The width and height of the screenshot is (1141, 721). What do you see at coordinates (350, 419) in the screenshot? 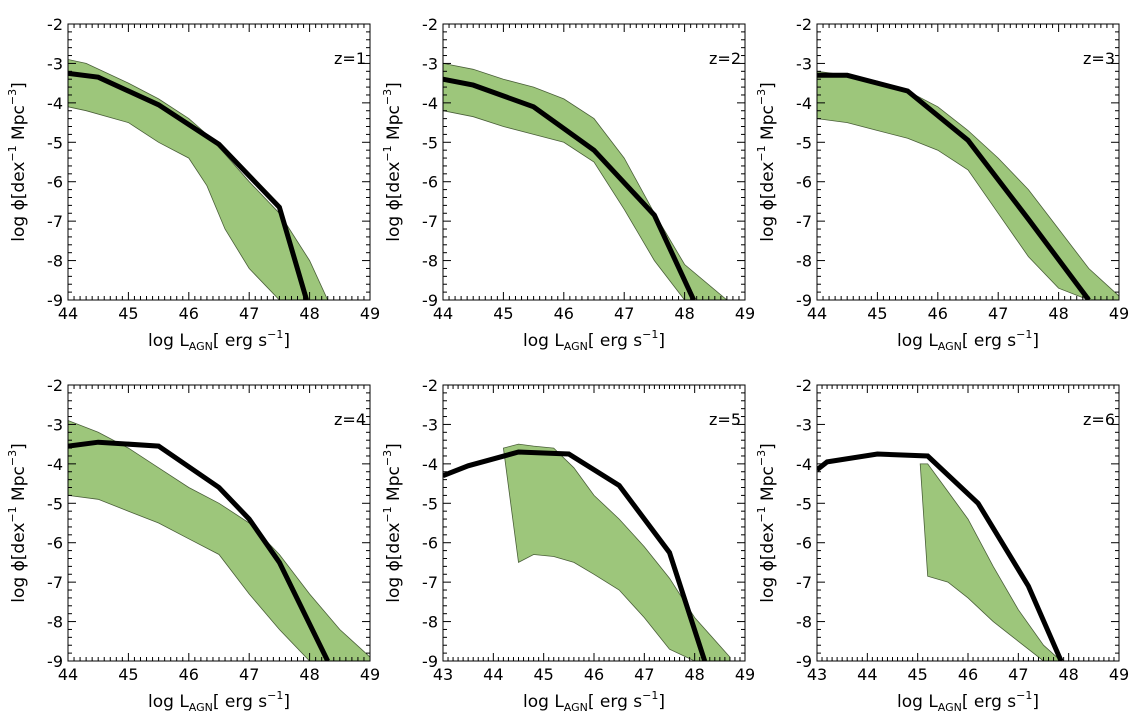
I see `redshift-label: z=4` at bounding box center [350, 419].